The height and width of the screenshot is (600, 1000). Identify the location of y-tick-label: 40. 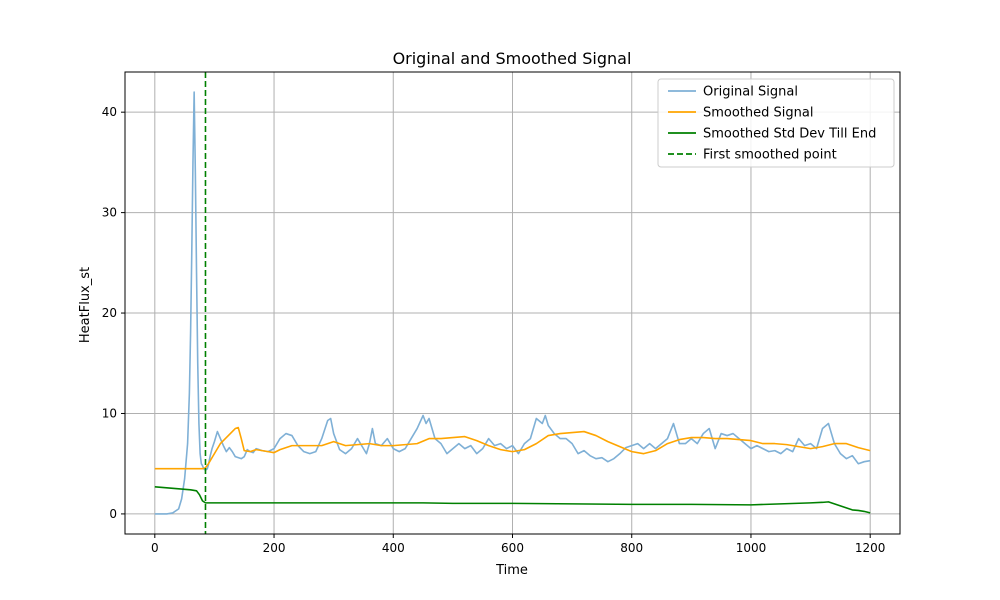
(109, 112).